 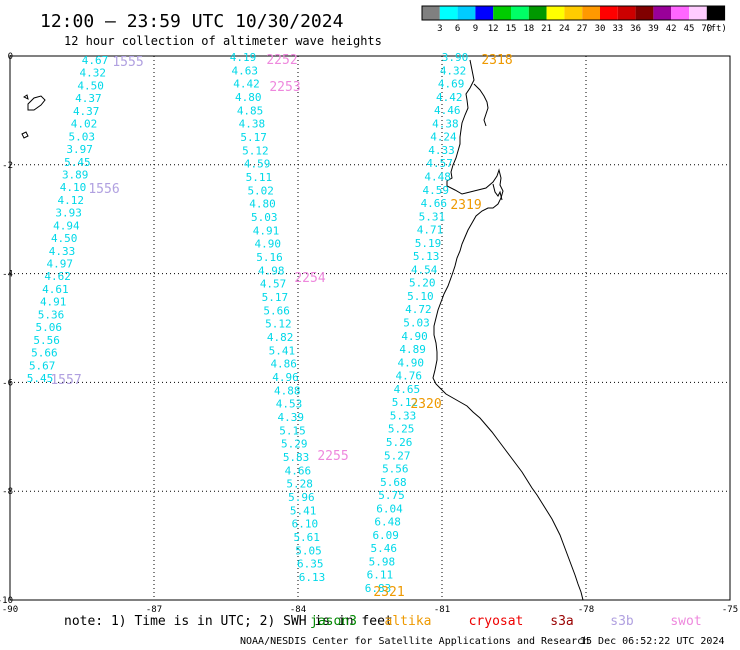 What do you see at coordinates (275, 297) in the screenshot?
I see `wave-height-value: 5.17` at bounding box center [275, 297].